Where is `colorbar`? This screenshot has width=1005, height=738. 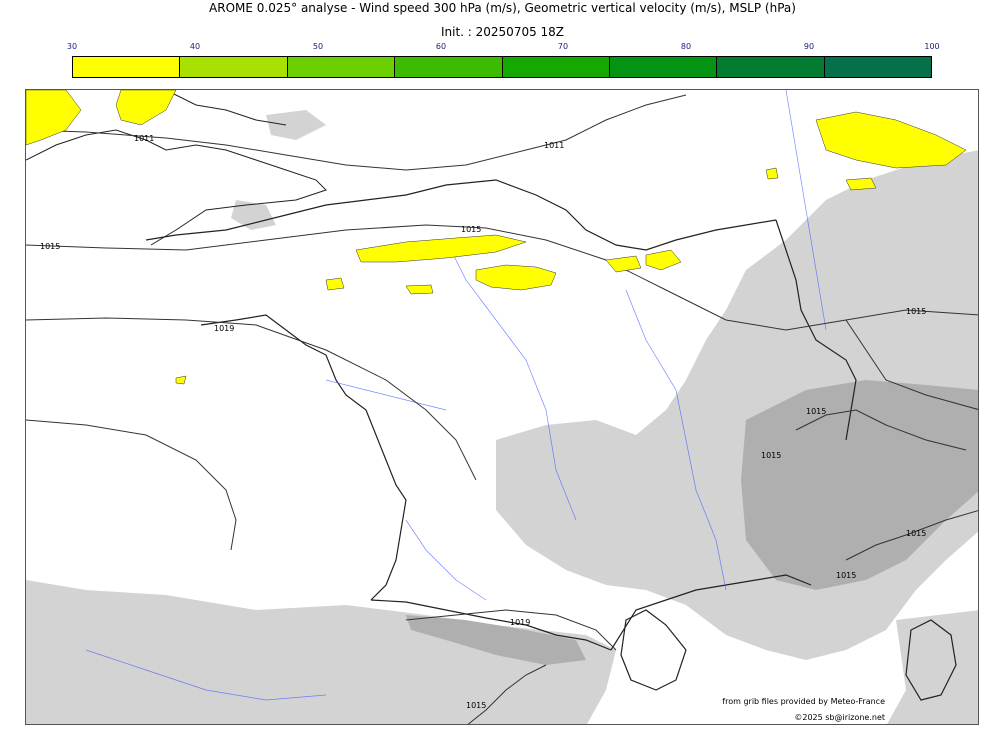 colorbar is located at coordinates (502, 67).